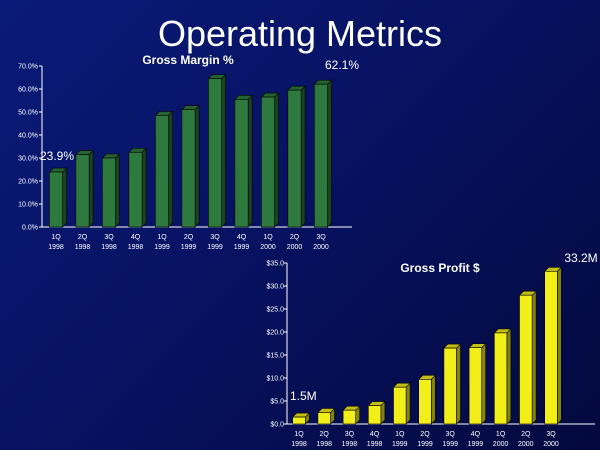 This screenshot has width=600, height=450. What do you see at coordinates (275, 379) in the screenshot?
I see `y-tick-label: $10.0` at bounding box center [275, 379].